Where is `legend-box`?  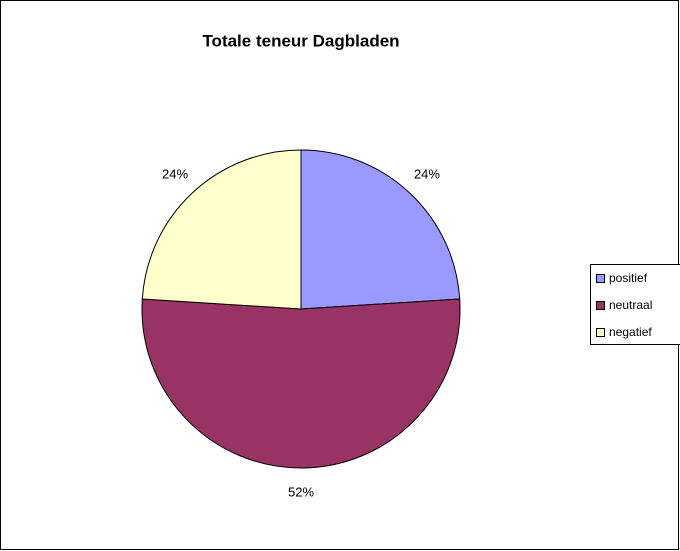 legend-box is located at coordinates (635, 304).